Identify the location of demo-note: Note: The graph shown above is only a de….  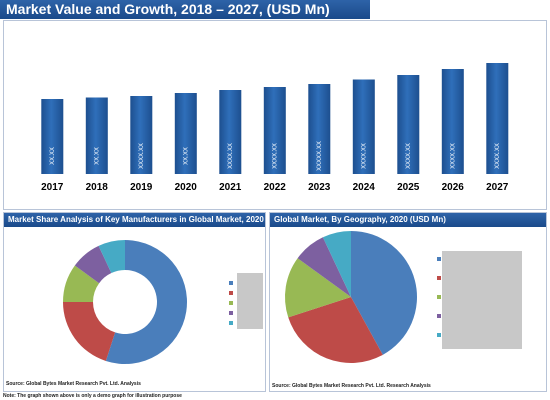
(92, 396).